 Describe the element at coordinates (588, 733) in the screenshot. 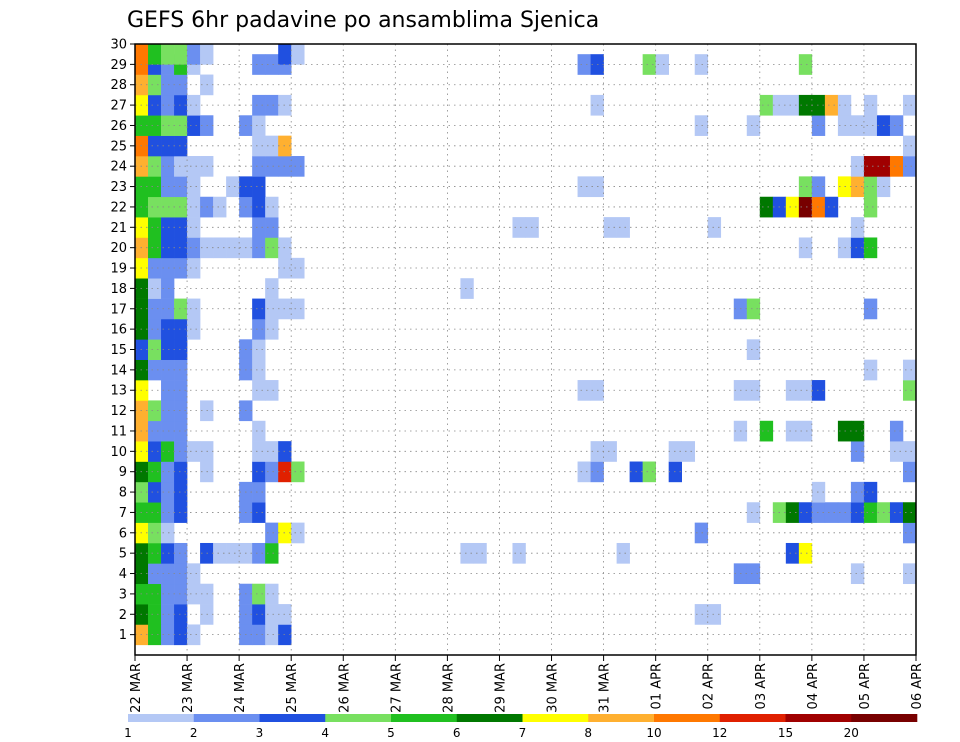

I see `colorbar-label: 8` at that location.